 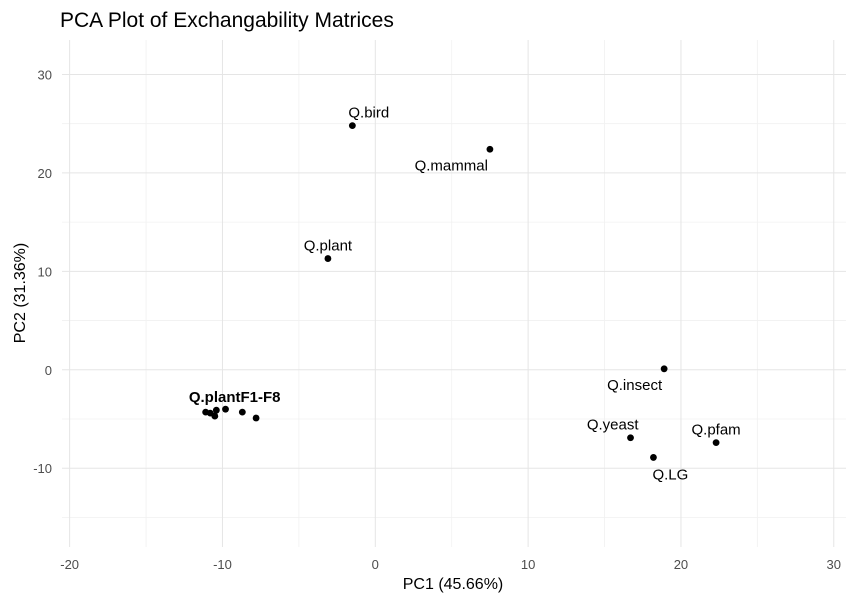 What do you see at coordinates (227, 20) in the screenshot?
I see `chart-title: PCA Plot of Exchangability Matrices` at bounding box center [227, 20].